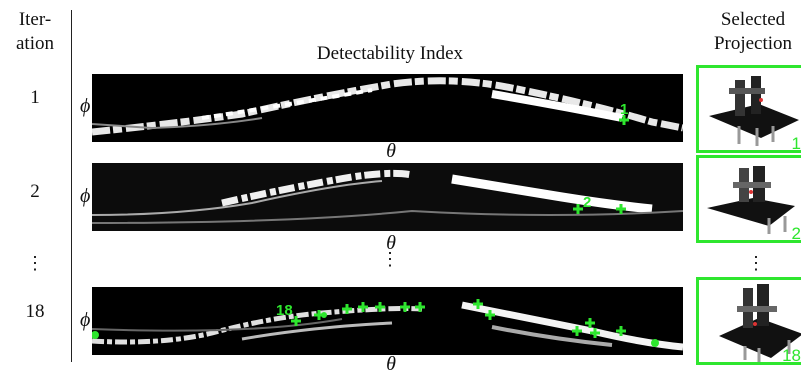  Describe the element at coordinates (578, 209) in the screenshot. I see `marker-plus-2a` at that location.